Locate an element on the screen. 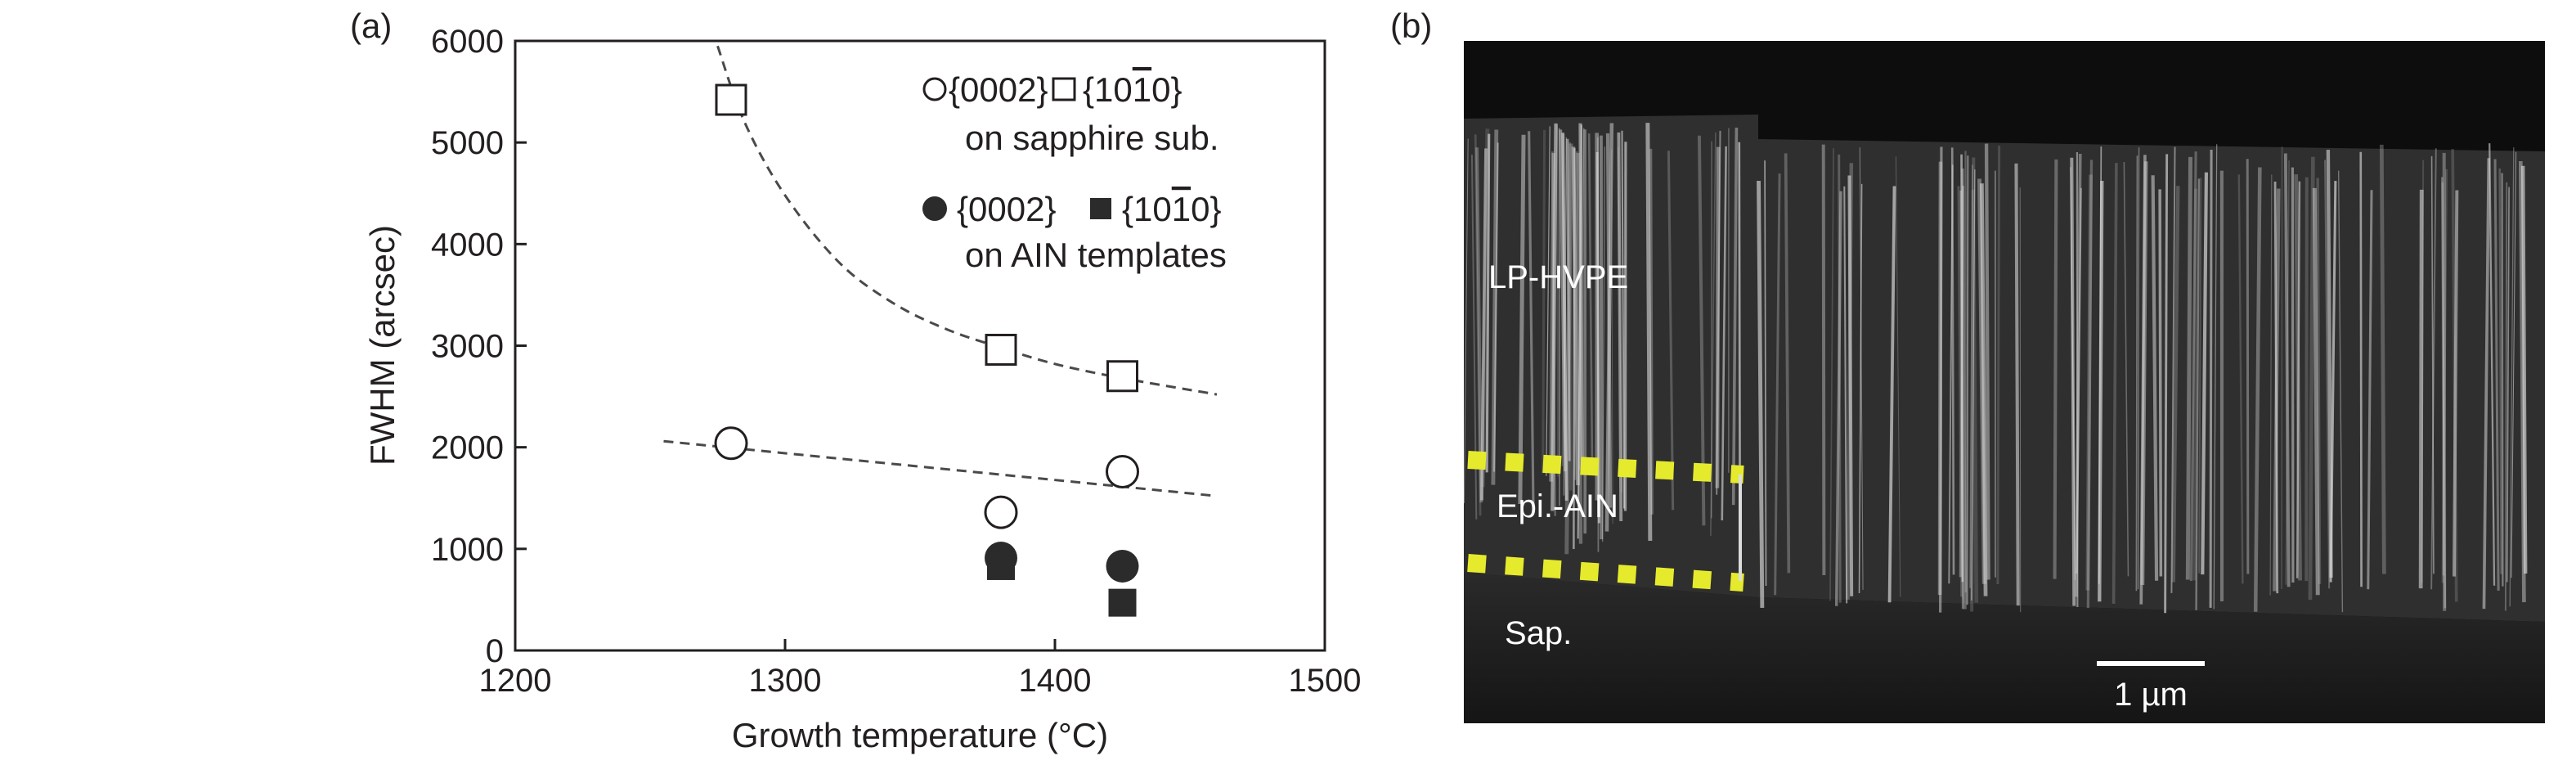 The height and width of the screenshot is (765, 2576). legend-group-sapphire: {0002} {1010} on sapphire sub. is located at coordinates (1070, 114).